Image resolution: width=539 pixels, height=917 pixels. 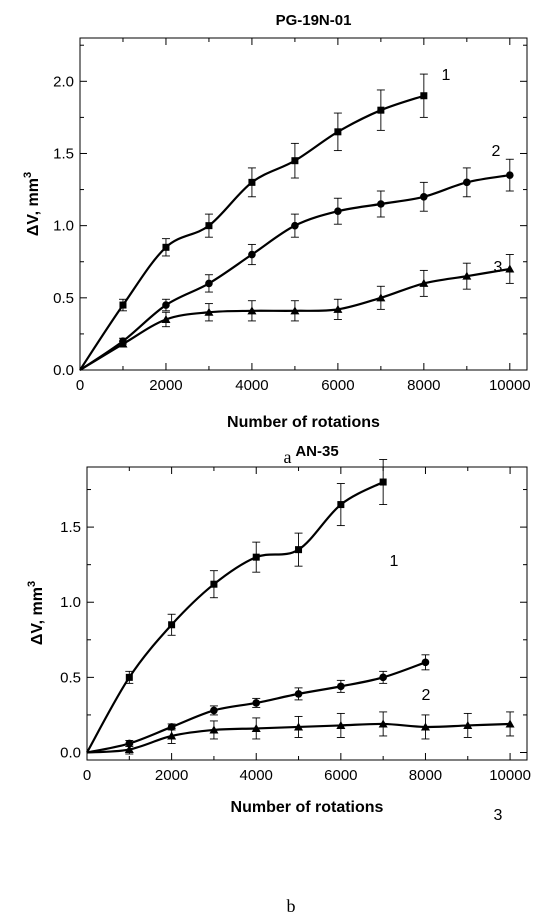 I want to click on panel-caption: b, so click(x=291, y=906).